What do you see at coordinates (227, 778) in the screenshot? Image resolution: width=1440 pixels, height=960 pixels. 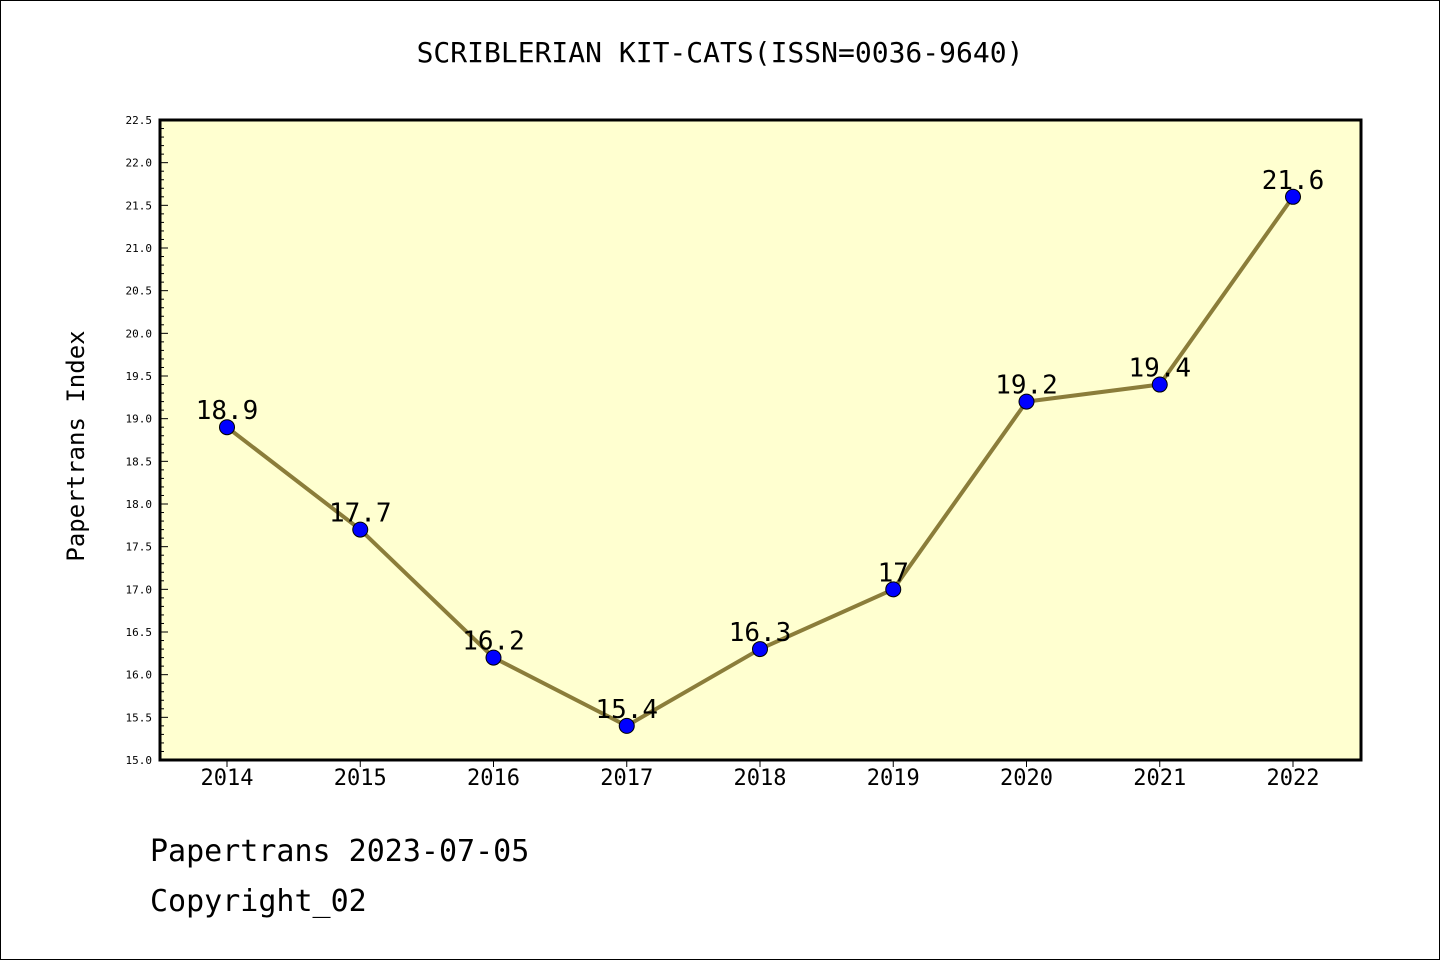 I see `x-tick-label: 2014` at bounding box center [227, 778].